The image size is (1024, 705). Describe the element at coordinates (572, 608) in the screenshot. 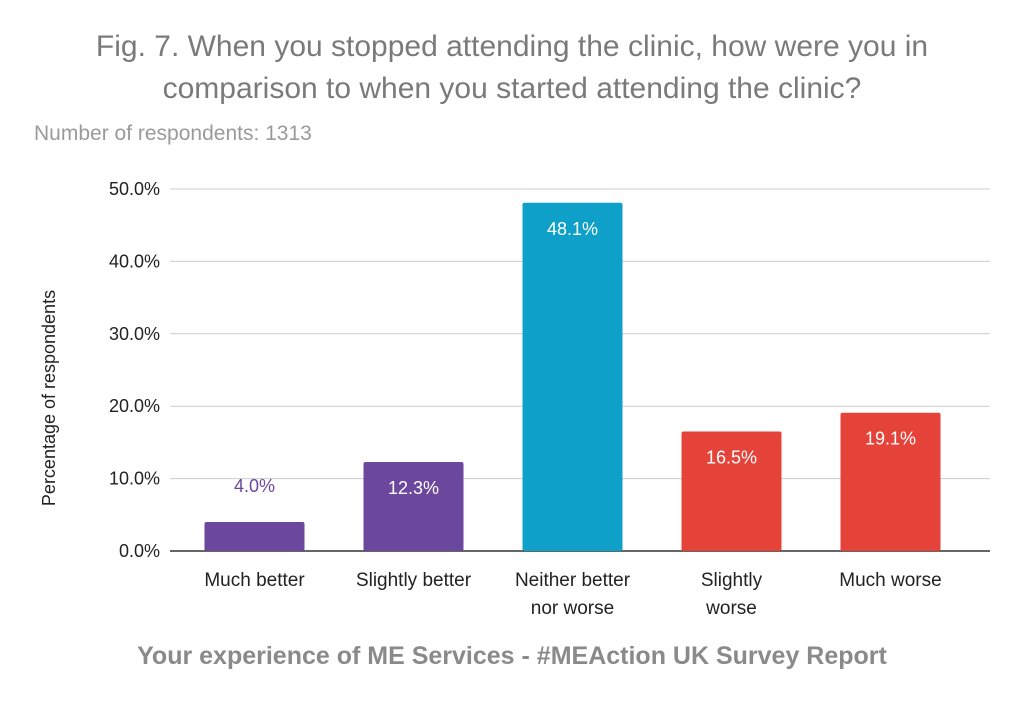

I see `x-category-label: nor worse` at that location.